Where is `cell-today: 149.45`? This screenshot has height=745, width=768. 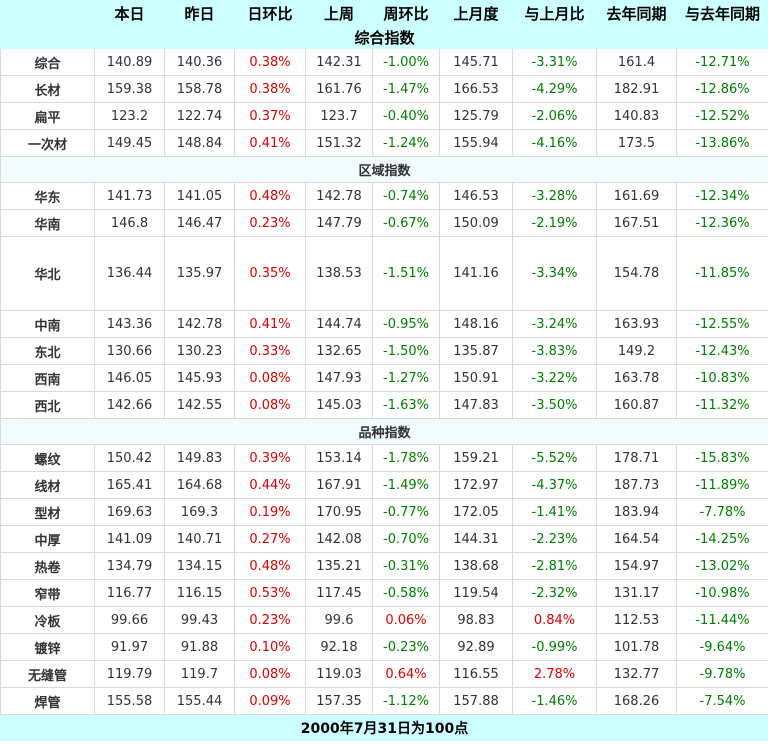
cell-today: 149.45 is located at coordinates (129, 143).